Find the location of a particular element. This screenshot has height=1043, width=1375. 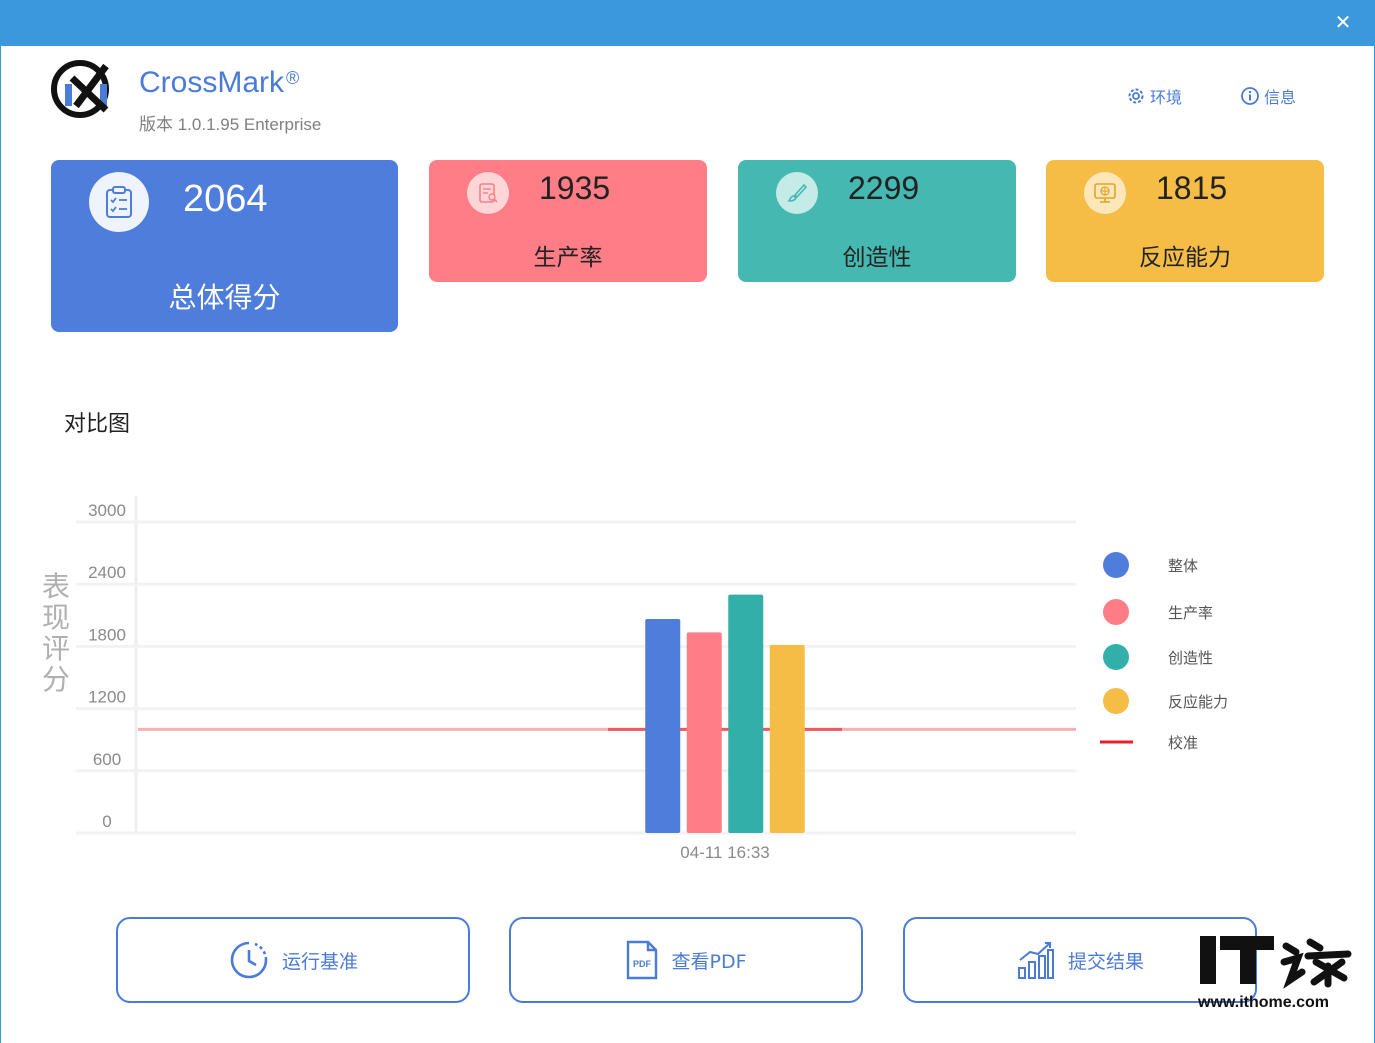

productivity-score-value: 1935 is located at coordinates (575, 188).